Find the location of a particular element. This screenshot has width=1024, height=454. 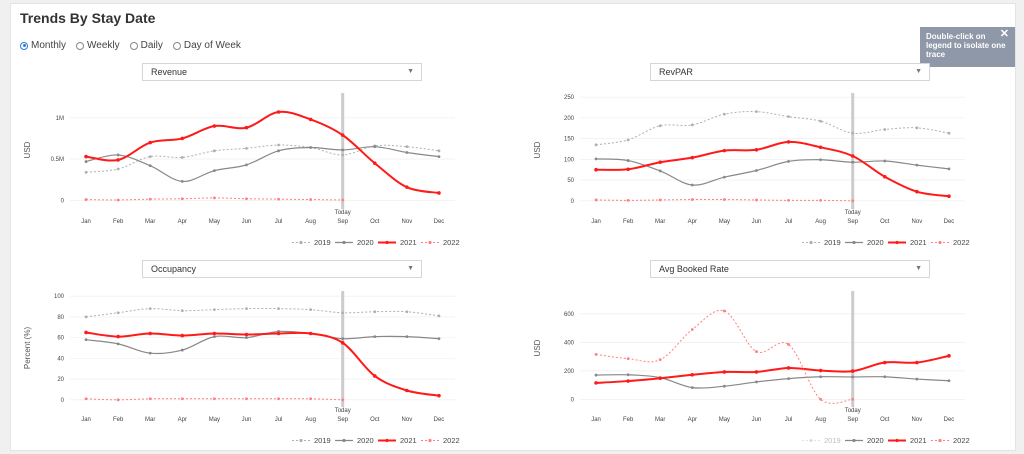

y-tick-label: 20 is located at coordinates (60, 380).